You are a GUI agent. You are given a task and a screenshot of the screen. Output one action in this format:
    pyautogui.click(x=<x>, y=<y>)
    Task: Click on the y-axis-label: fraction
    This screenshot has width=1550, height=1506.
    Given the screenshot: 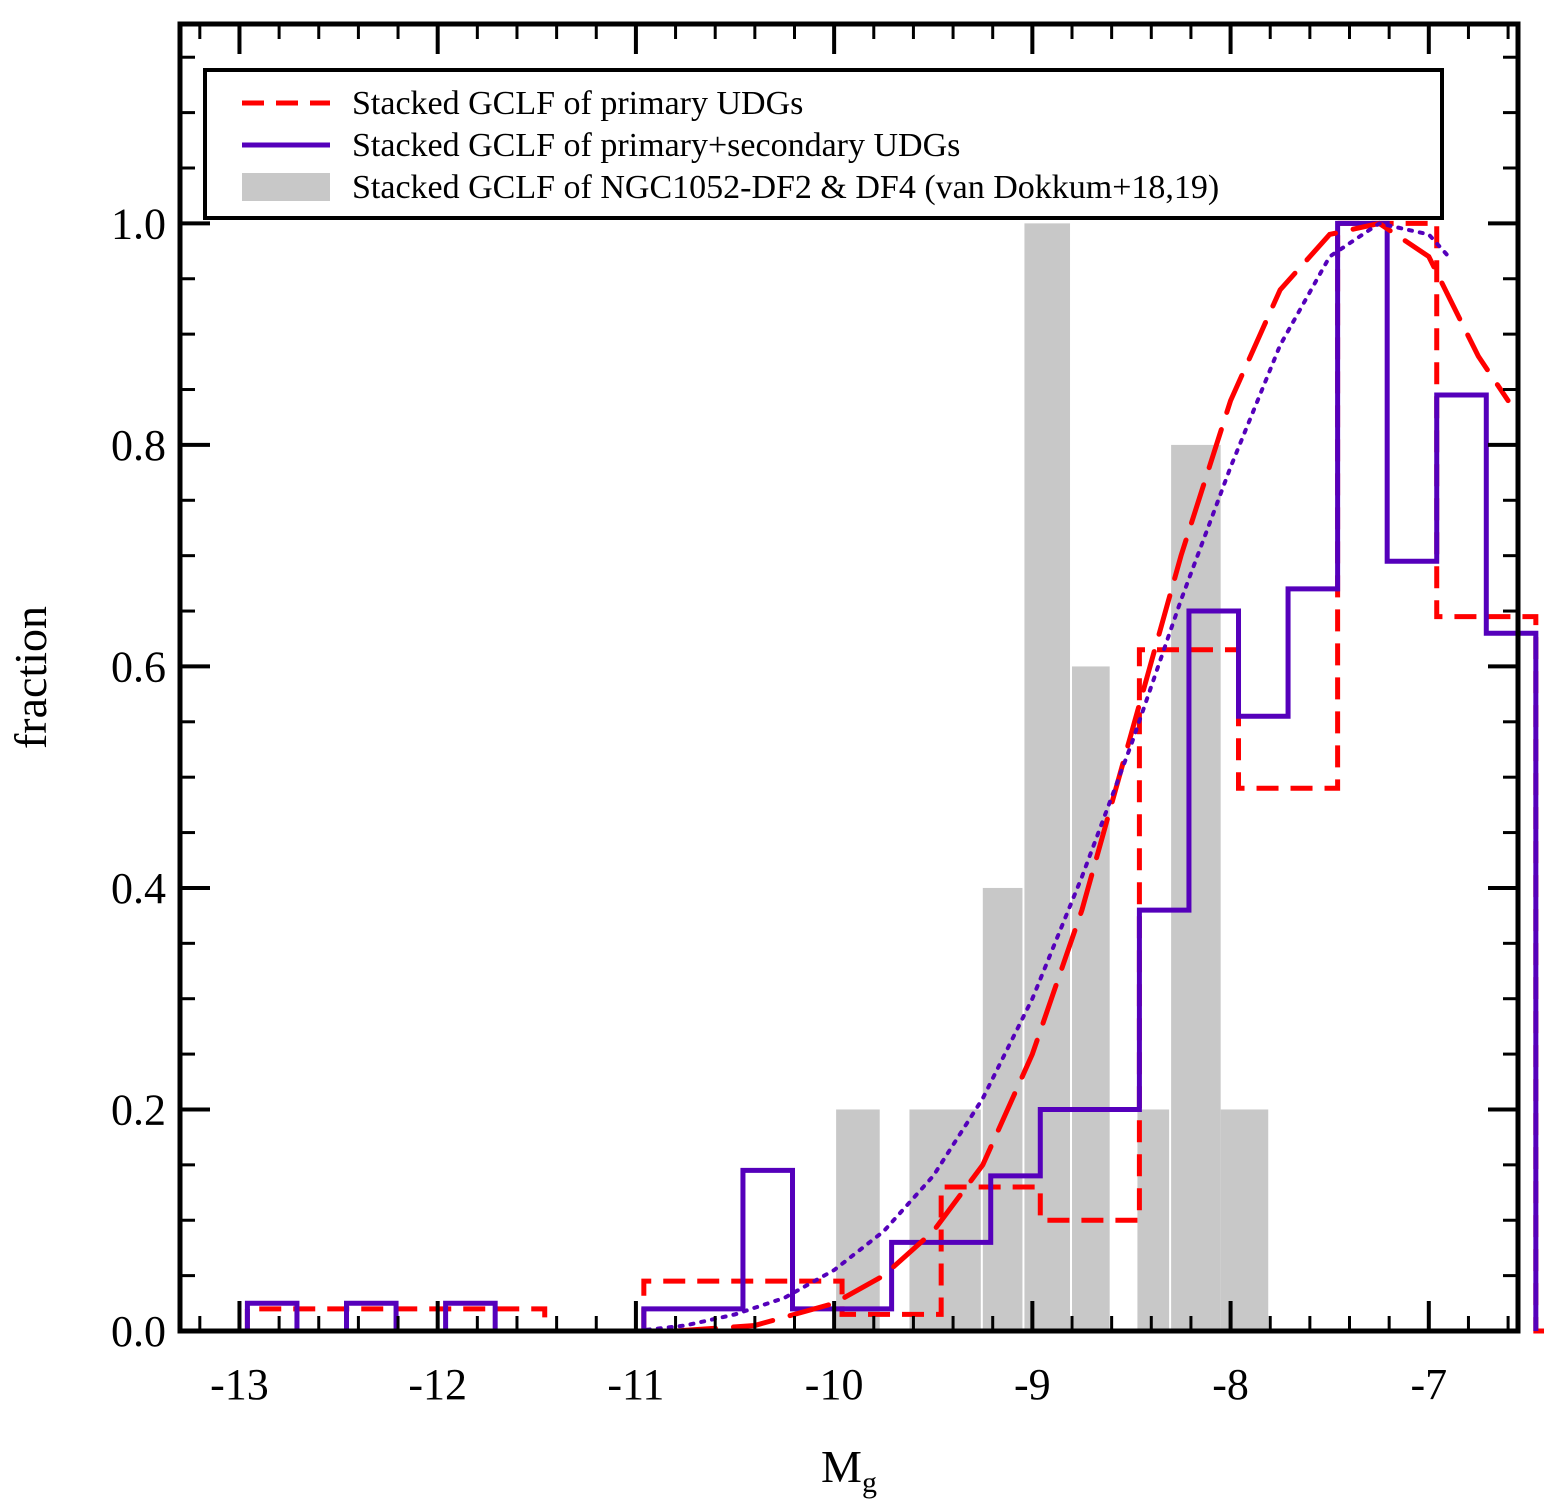 What is the action you would take?
    pyautogui.click(x=30, y=677)
    